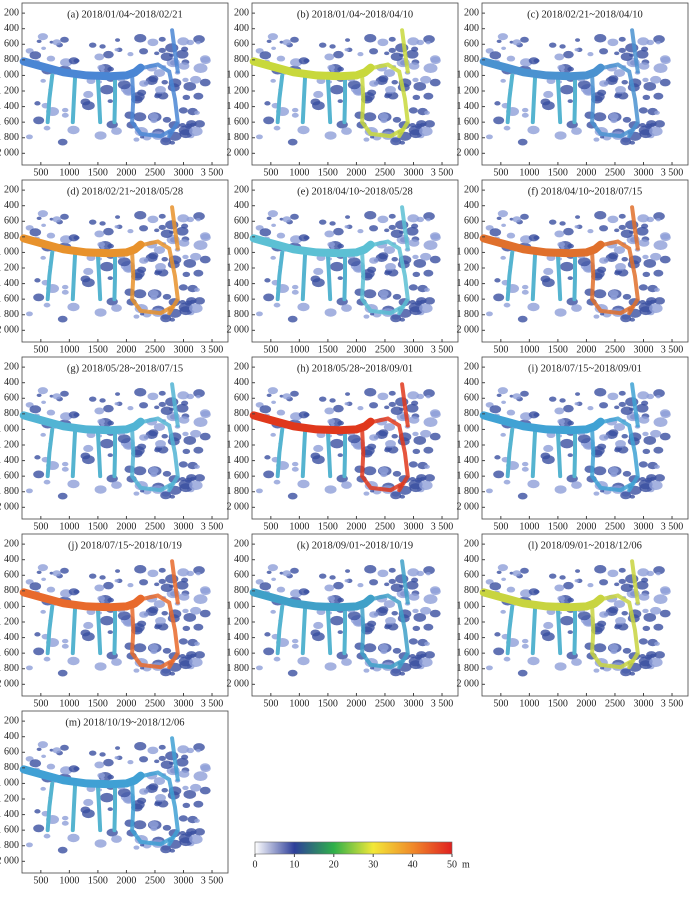  I want to click on panel-title: (k) 2018/09/01~2018/10/19, so click(355, 545).